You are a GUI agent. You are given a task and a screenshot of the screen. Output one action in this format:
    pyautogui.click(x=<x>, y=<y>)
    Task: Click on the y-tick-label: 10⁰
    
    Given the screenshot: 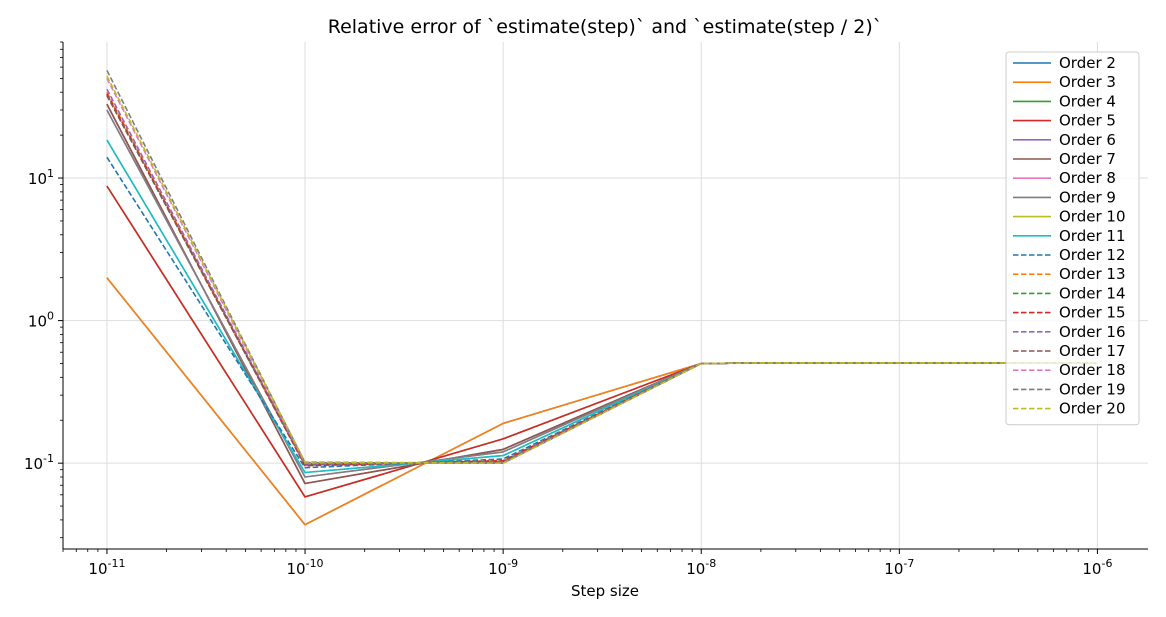 What is the action you would take?
    pyautogui.click(x=41, y=320)
    